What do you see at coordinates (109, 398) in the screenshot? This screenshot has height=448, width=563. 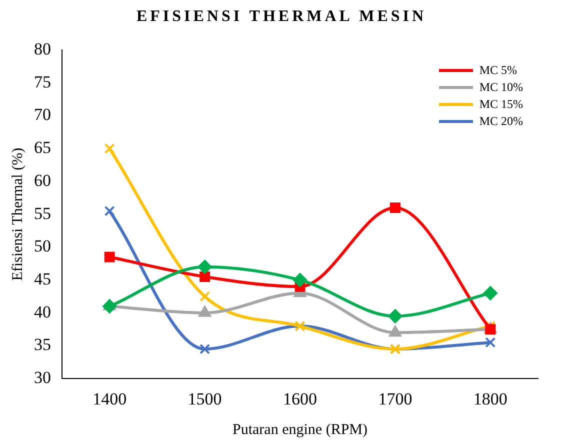 I see `x-tick-label: 1400` at bounding box center [109, 398].